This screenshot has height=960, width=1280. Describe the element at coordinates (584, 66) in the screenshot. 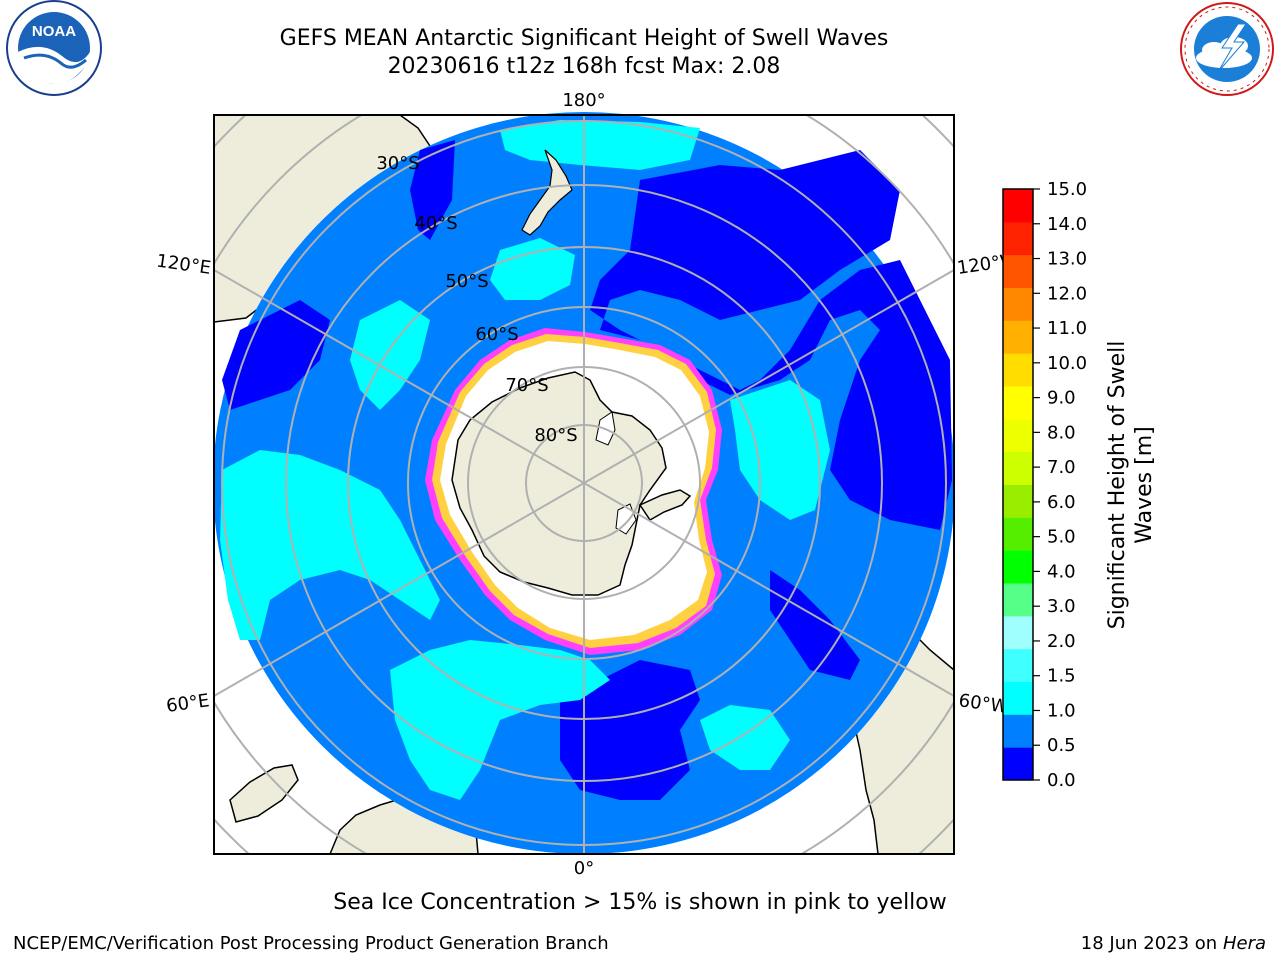

I see `map-subtitle: 20230616 t12z 168h fcst Max: 2.08` at that location.